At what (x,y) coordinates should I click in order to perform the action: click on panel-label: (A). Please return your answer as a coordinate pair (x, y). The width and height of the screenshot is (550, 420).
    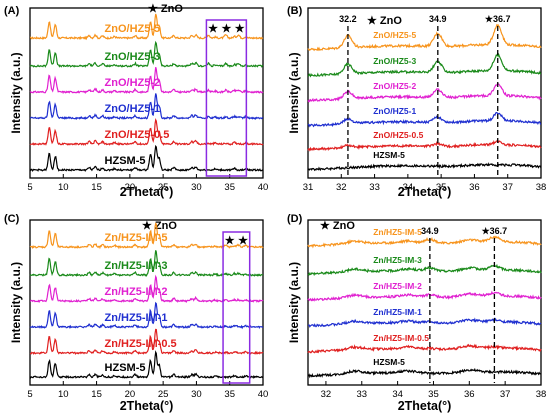
    Looking at the image, I should click on (12, 11).